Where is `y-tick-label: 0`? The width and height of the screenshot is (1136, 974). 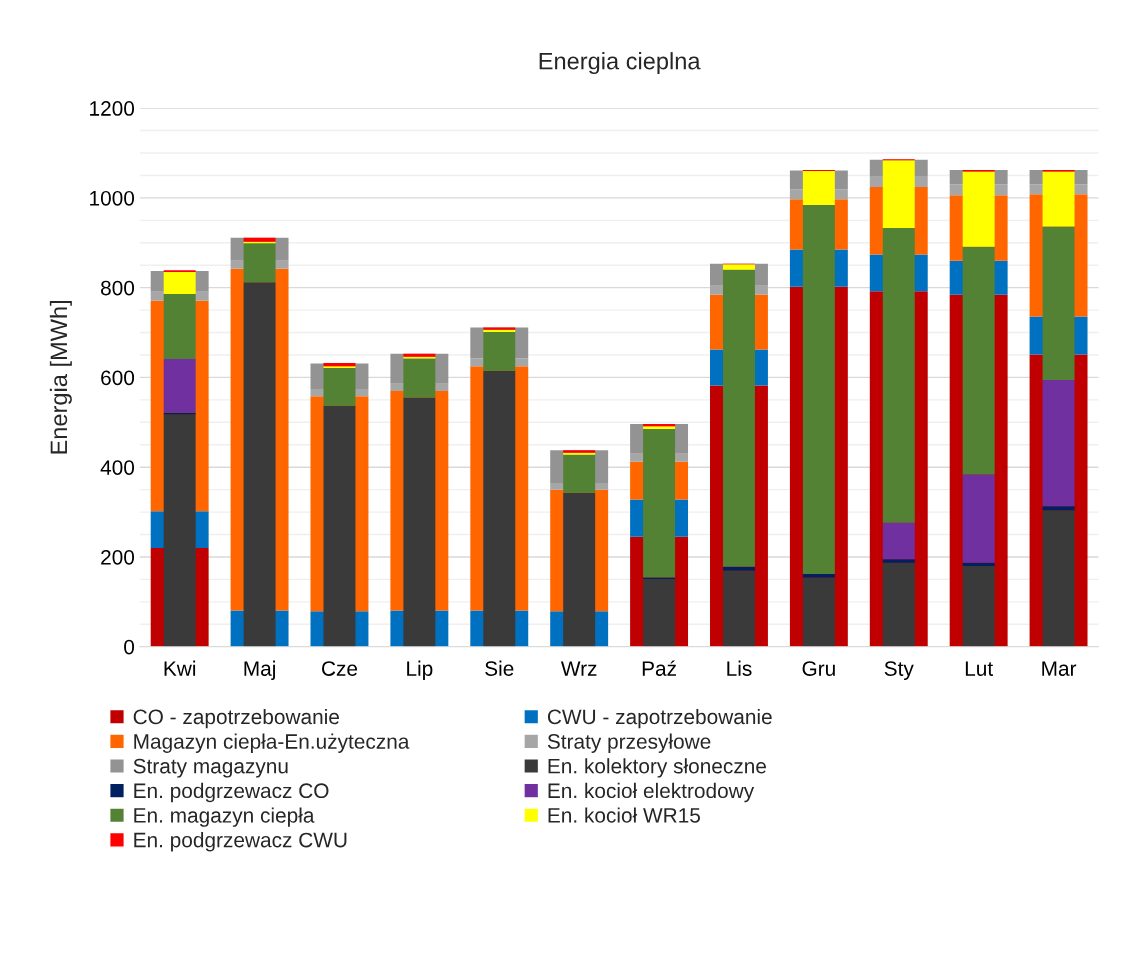
y-tick-label: 0 is located at coordinates (129, 647).